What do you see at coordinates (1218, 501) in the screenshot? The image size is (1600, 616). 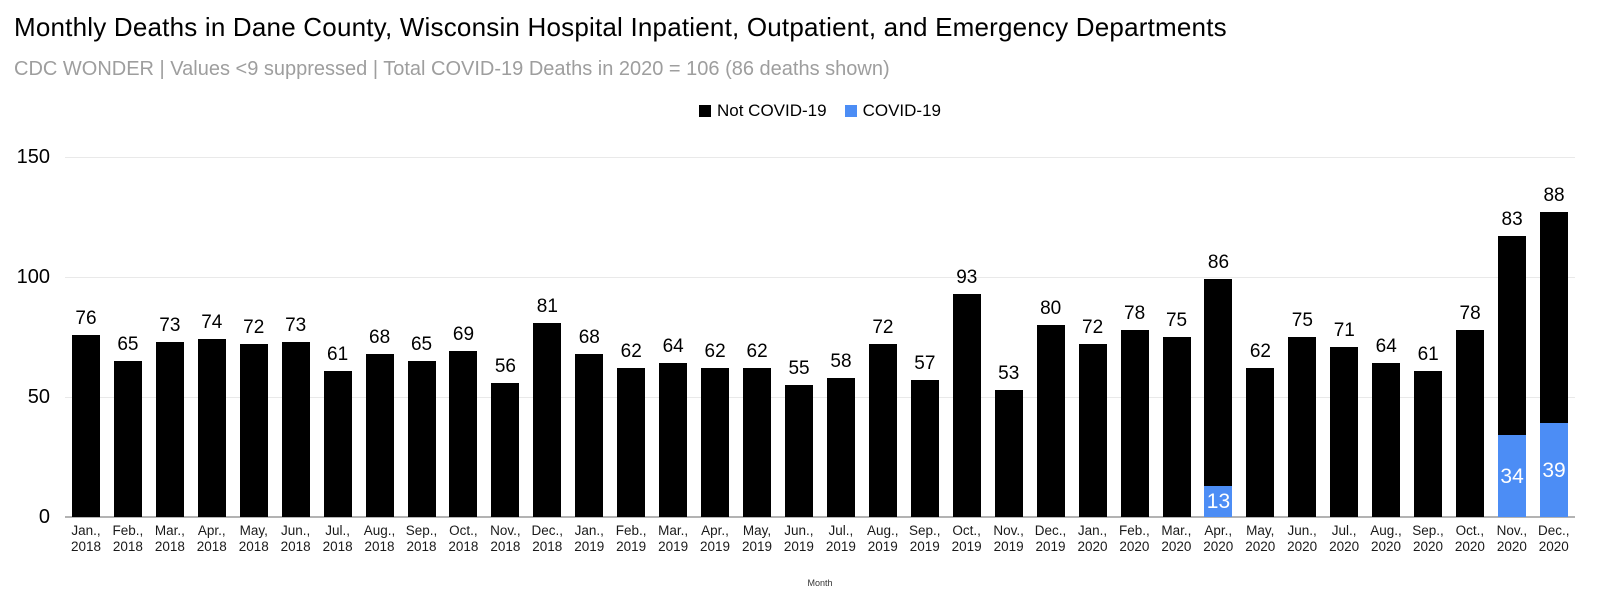 I see `bar-covid-segment: 13` at bounding box center [1218, 501].